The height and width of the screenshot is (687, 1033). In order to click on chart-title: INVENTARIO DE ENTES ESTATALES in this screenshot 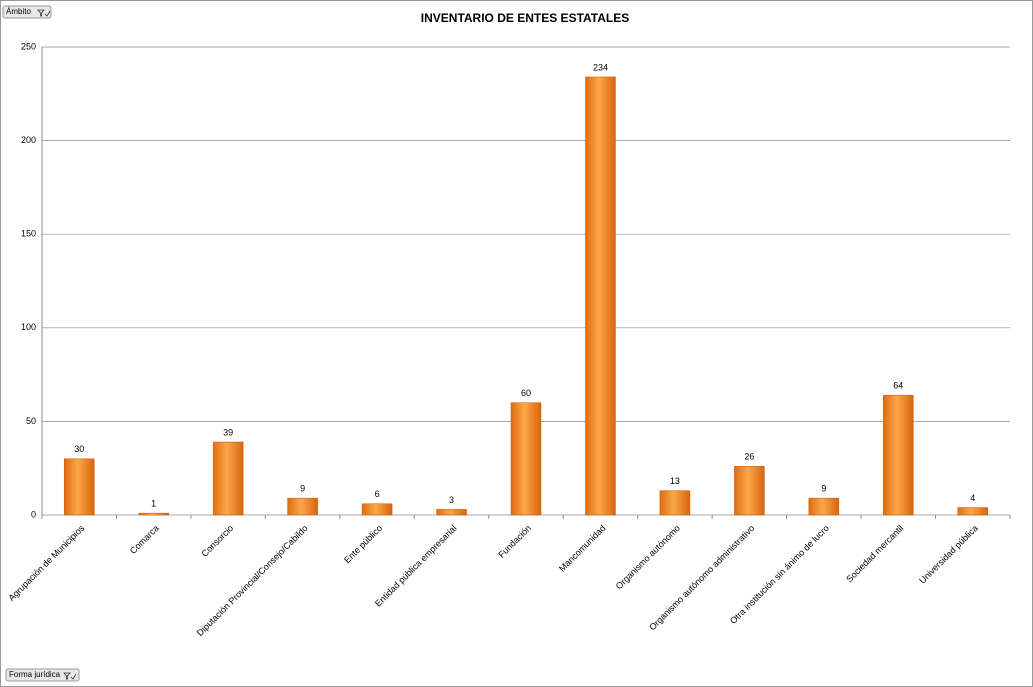, I will do `click(525, 18)`.